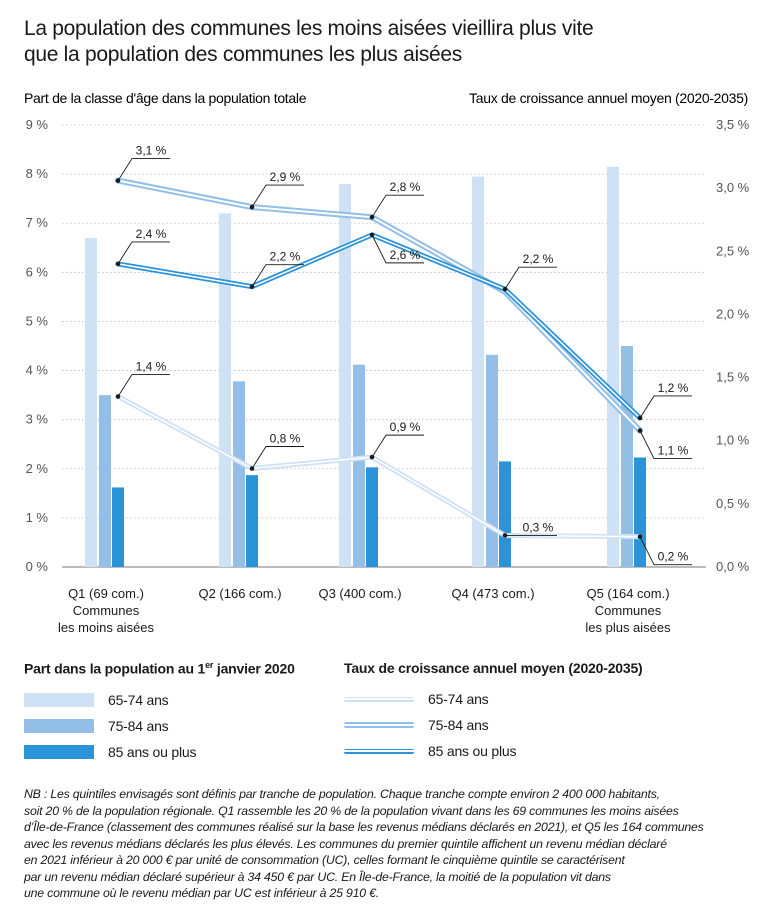 The image size is (777, 922). What do you see at coordinates (37, 320) in the screenshot?
I see `left-tick-label: 5 %` at bounding box center [37, 320].